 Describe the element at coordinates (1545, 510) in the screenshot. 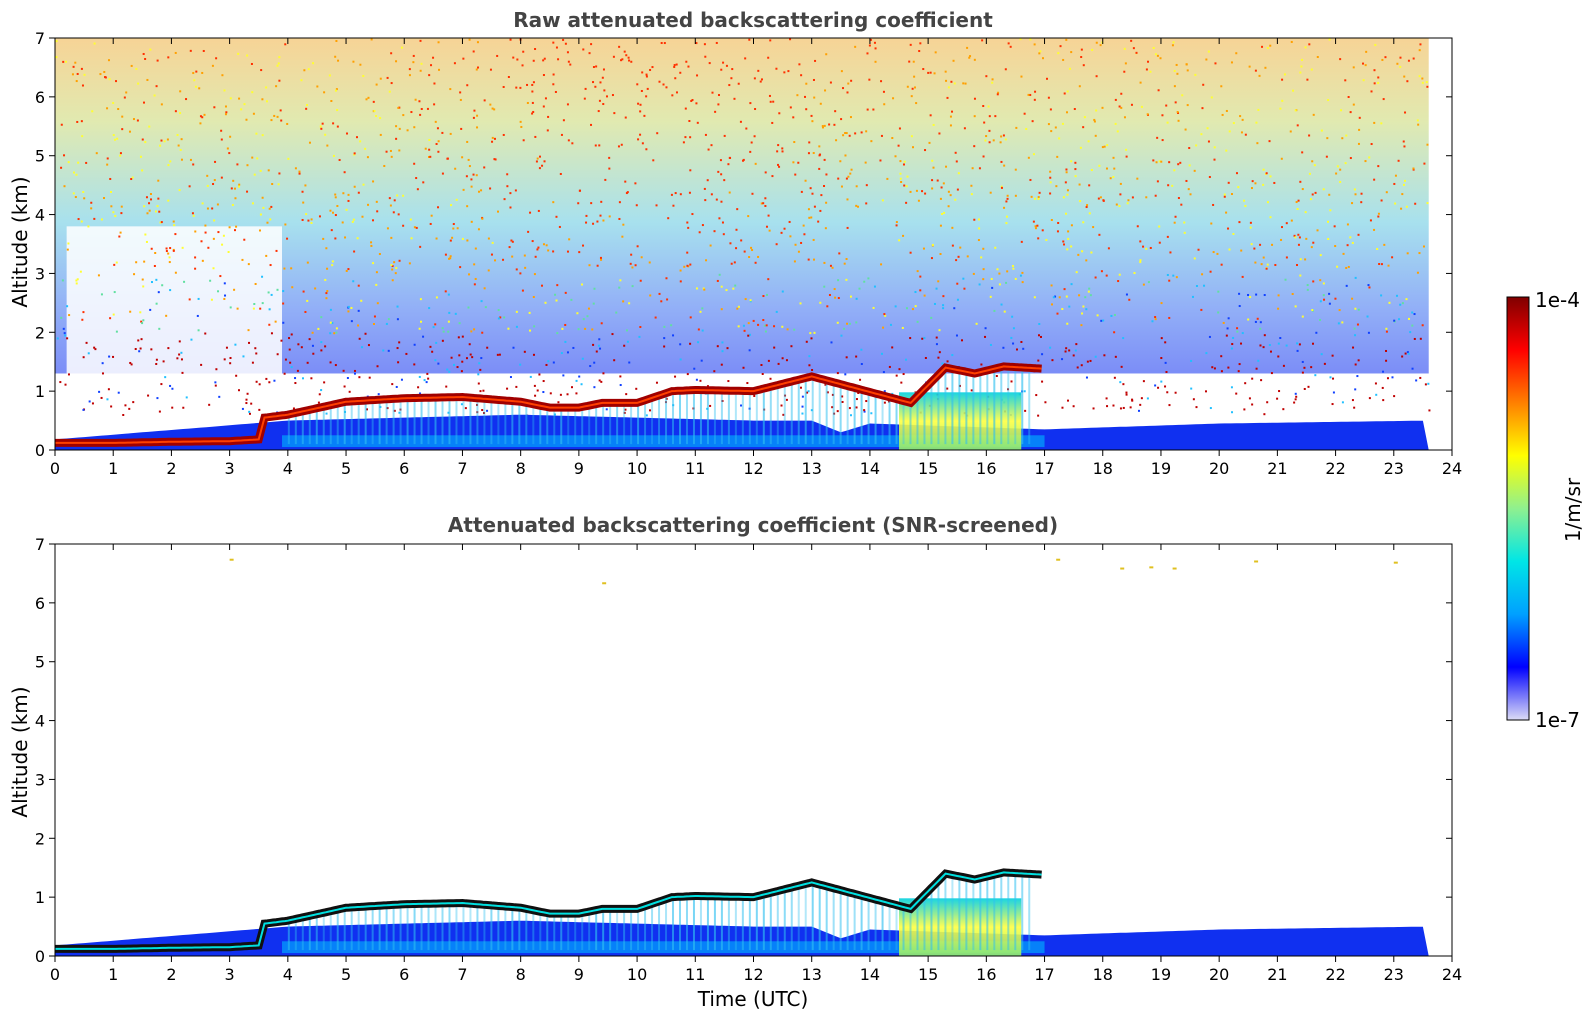

I see `colorbar: 1e-4 1e-7 1/m/sr` at that location.